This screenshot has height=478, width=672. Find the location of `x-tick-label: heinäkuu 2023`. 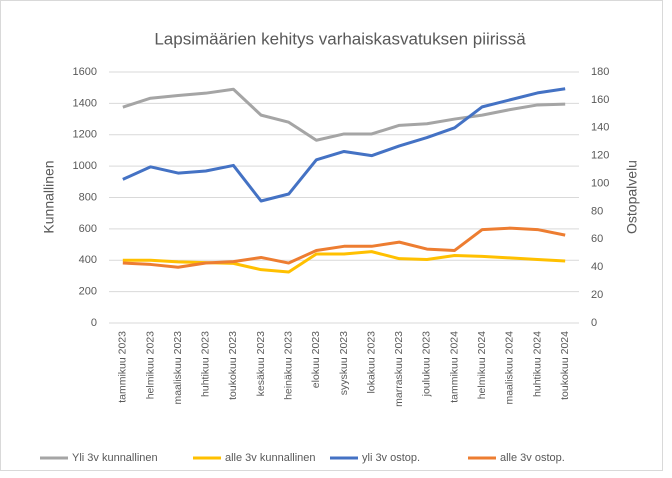

x-tick-label: heinäkuu 2023 is located at coordinates (288, 365).